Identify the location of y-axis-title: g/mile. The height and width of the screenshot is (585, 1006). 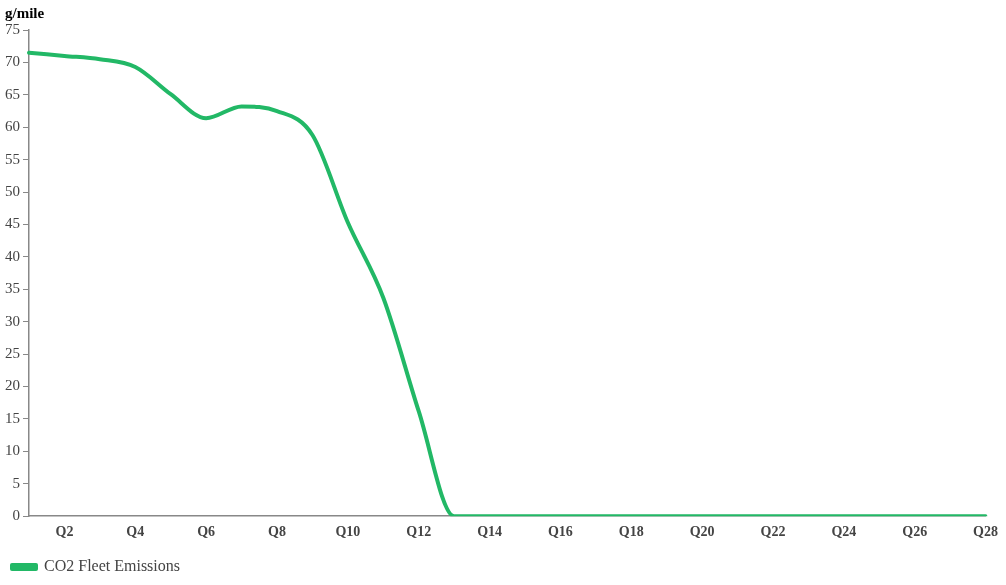
(25, 13).